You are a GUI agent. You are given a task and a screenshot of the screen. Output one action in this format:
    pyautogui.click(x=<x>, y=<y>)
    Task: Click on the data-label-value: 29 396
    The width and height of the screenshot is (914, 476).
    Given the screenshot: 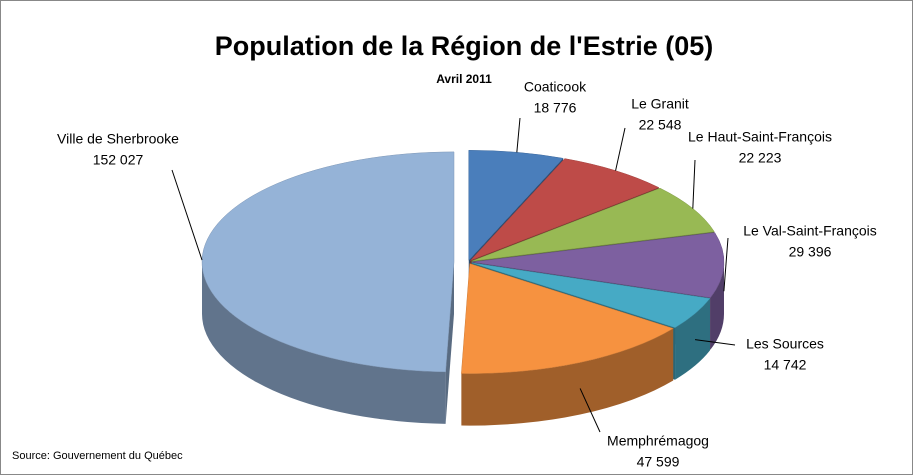 What is the action you would take?
    pyautogui.click(x=810, y=252)
    